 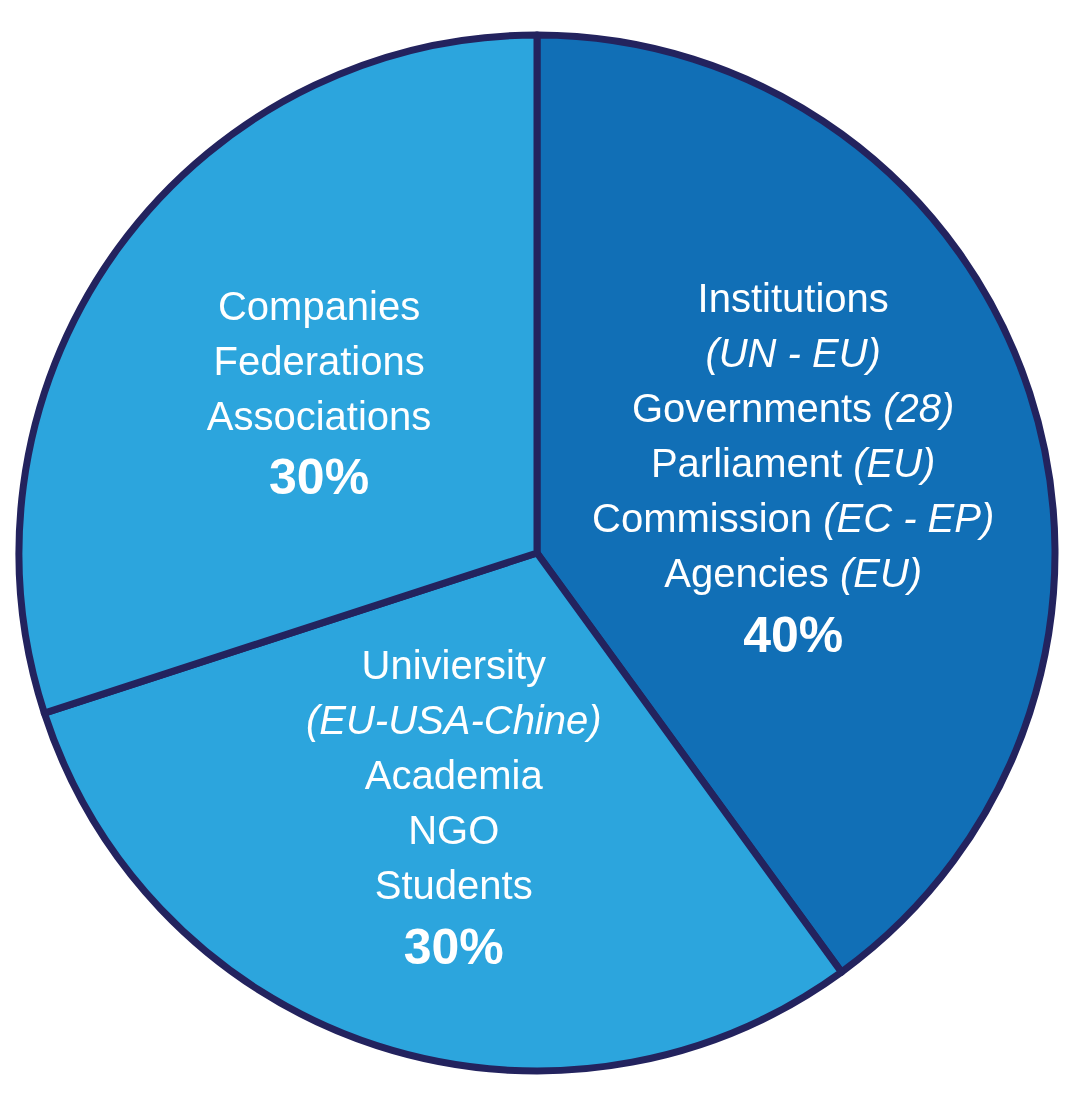 What do you see at coordinates (453, 775) in the screenshot?
I see `slice-label: Univiersity (EU-USA-Chine) Academia NGO Students` at bounding box center [453, 775].